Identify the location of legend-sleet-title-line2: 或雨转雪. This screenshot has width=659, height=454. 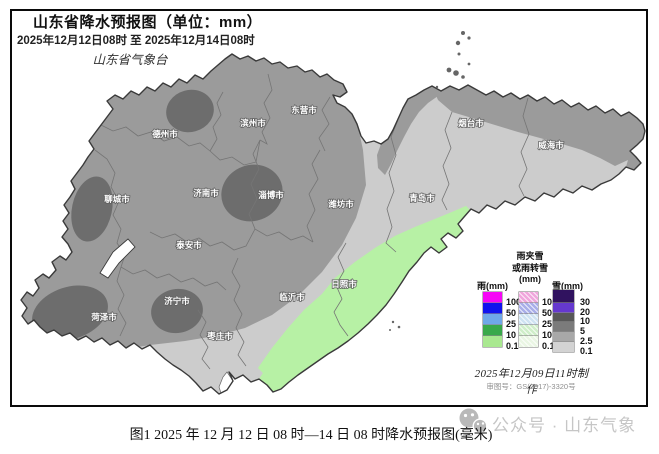
(529, 267).